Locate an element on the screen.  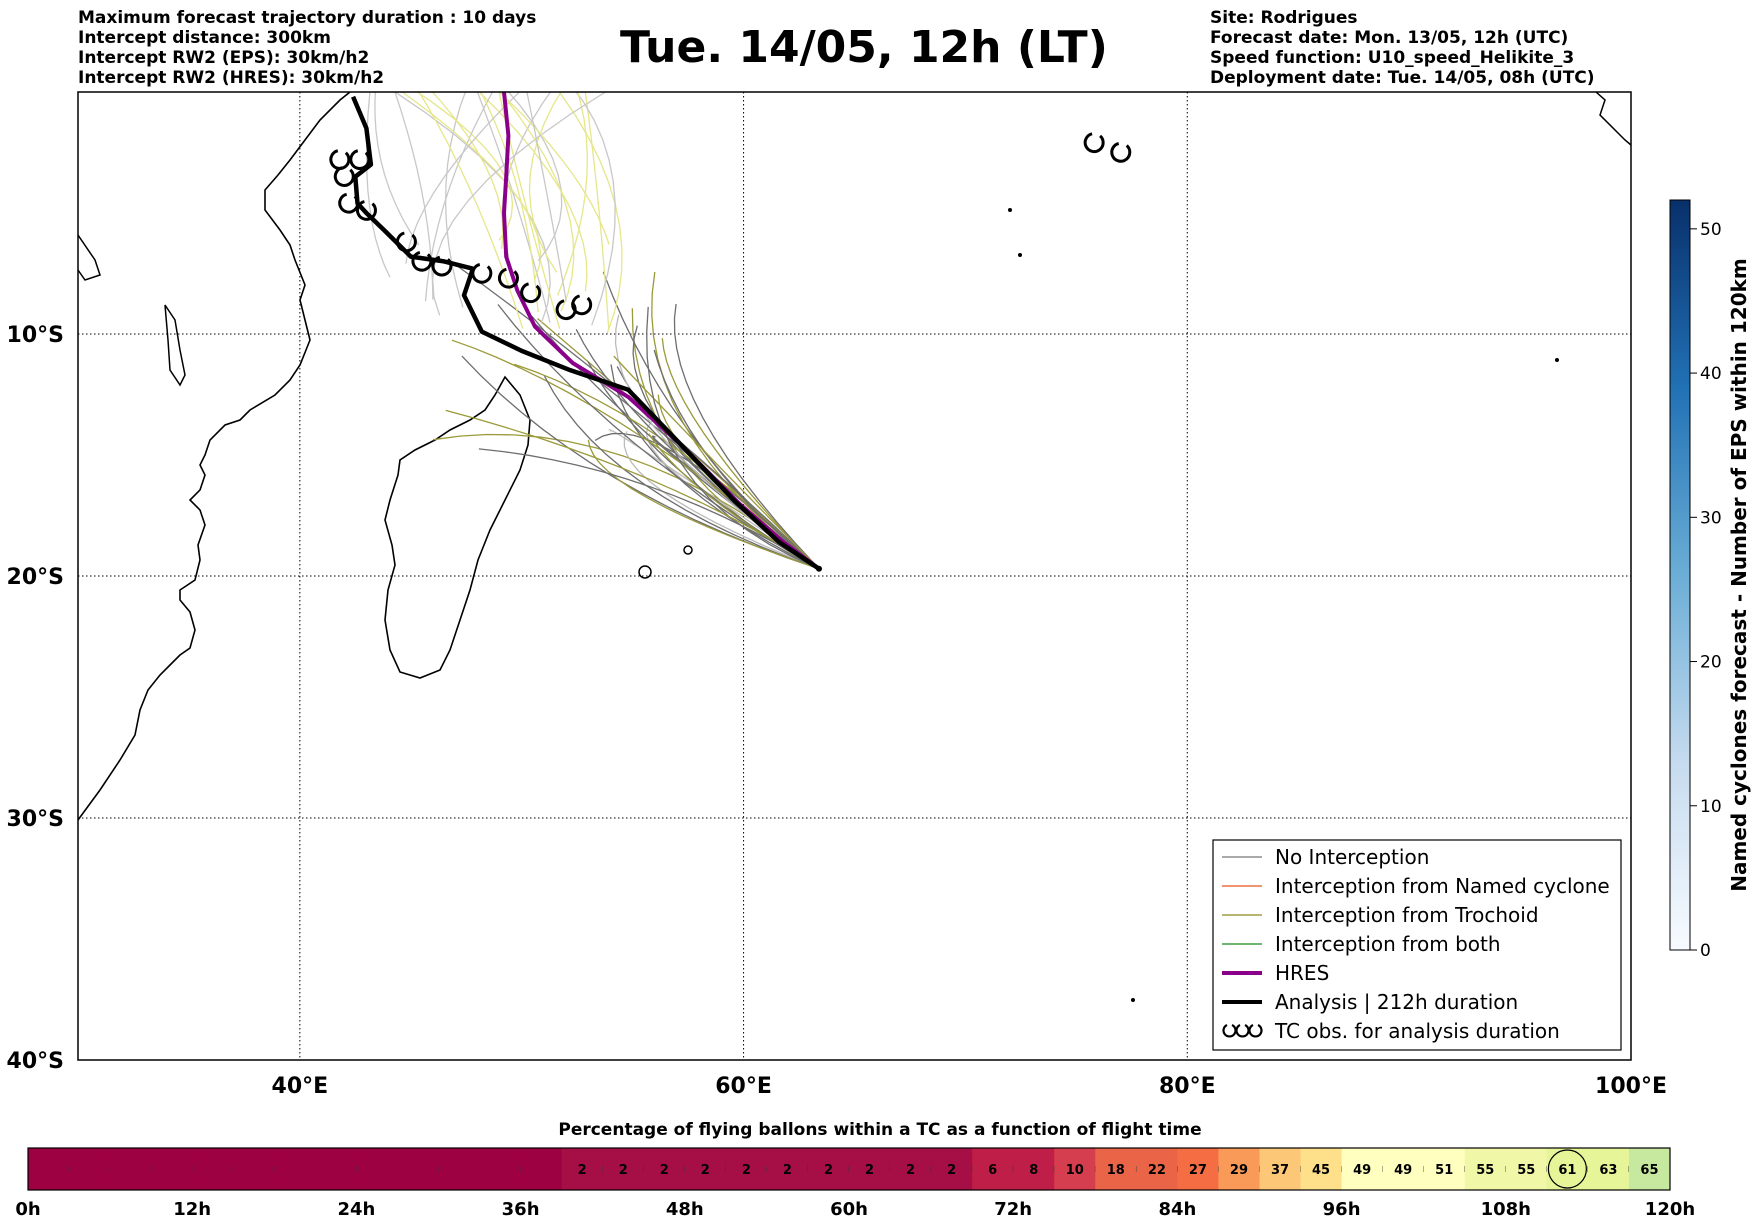
flight-bar-value: 63 is located at coordinates (1608, 1170).